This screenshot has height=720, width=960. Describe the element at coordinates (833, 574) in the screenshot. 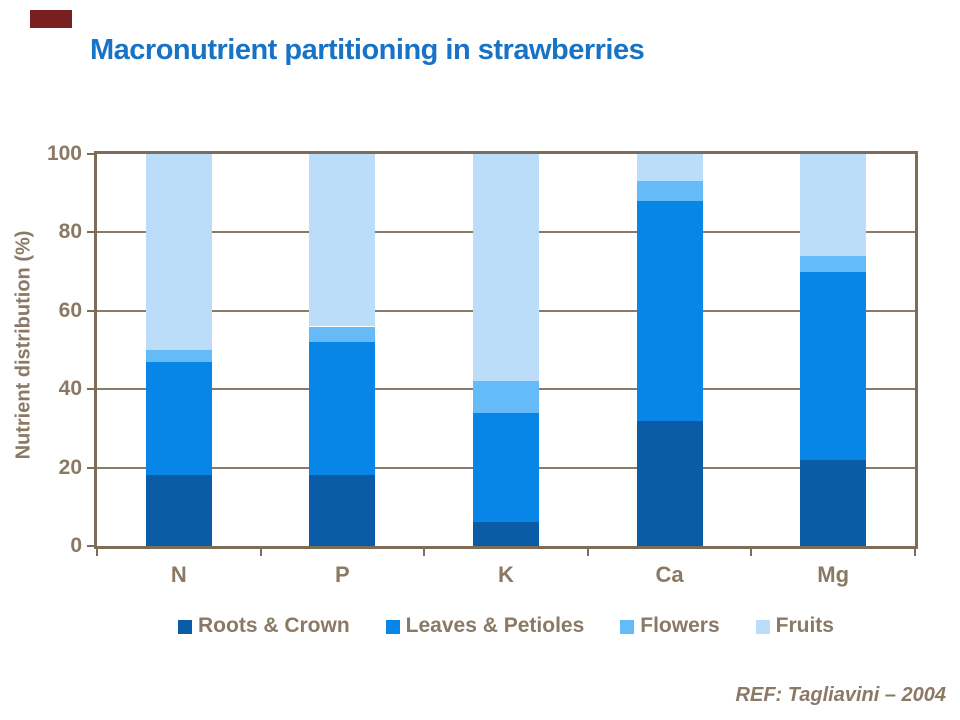

I see `x-category-label-mg: Mg` at that location.